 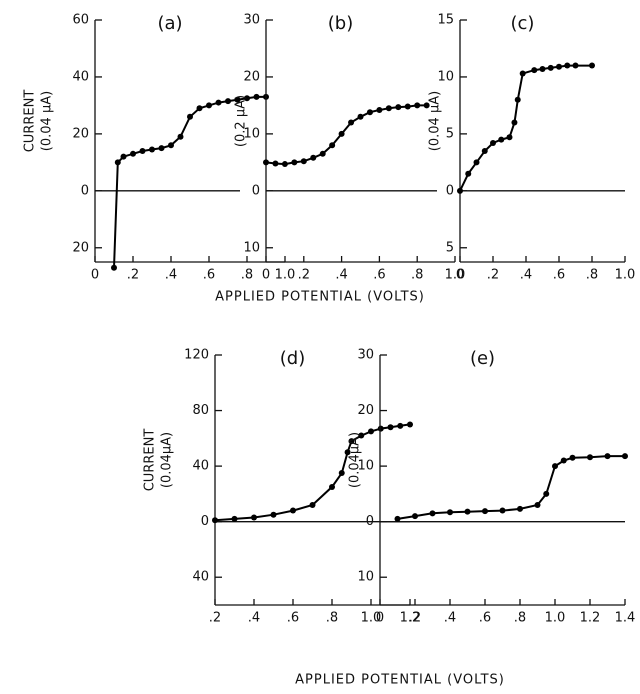 What do you see at coordinates (169, 23) in the screenshot?
I see `panel-title: (a)` at bounding box center [169, 23].